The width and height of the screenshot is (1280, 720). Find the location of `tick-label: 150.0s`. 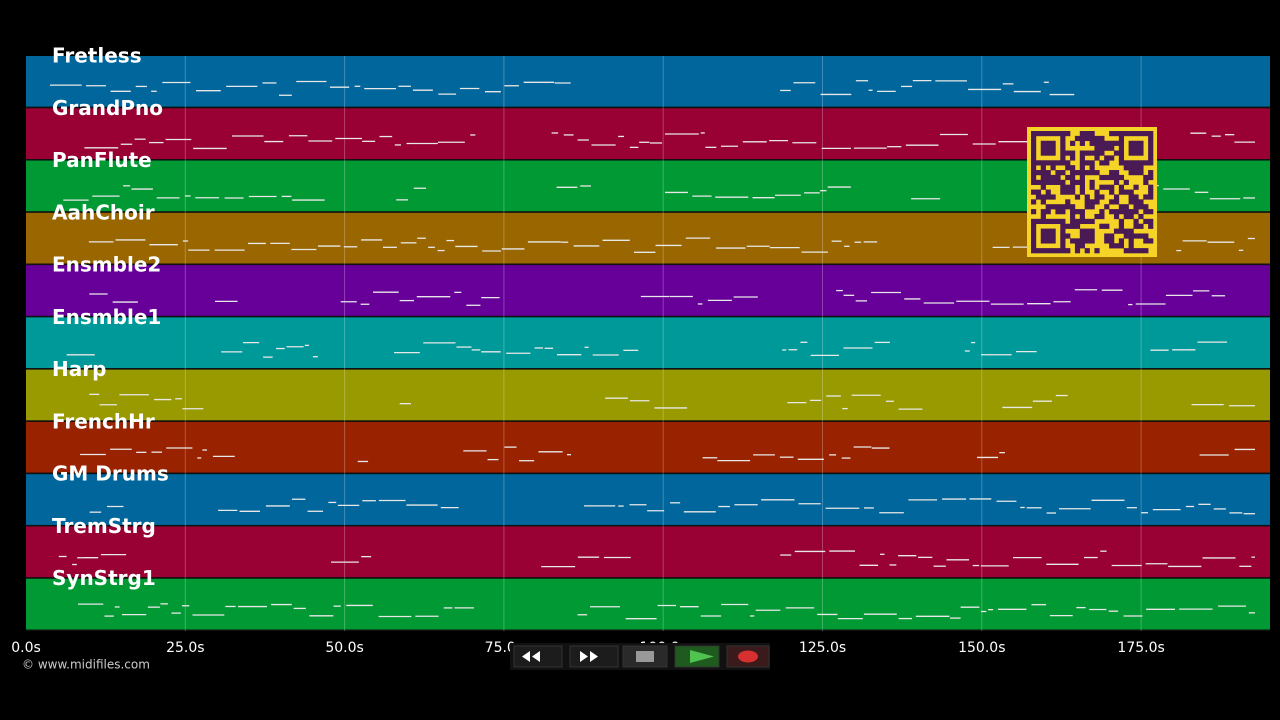

tick-label: 150.0s is located at coordinates (981, 648).